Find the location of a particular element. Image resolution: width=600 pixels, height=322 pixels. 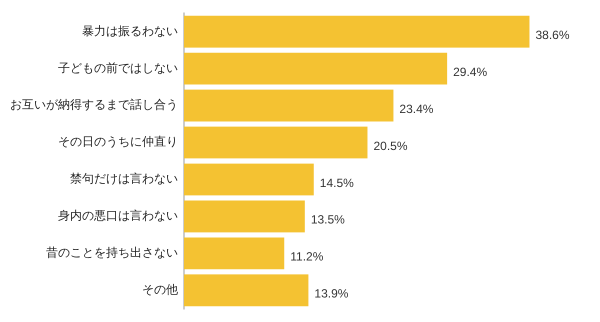

y-tick-label: お互いが納得するまで話し合う is located at coordinates (94, 105).